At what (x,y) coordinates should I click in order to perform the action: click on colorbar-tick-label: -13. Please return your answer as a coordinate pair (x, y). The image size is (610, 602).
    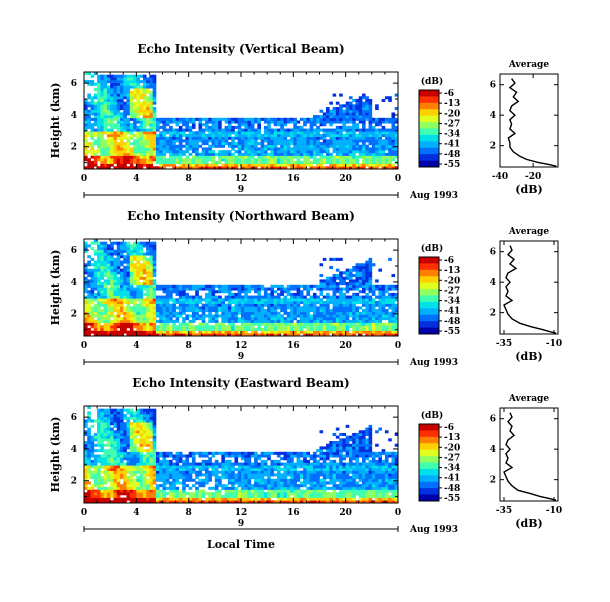
    Looking at the image, I should click on (452, 104).